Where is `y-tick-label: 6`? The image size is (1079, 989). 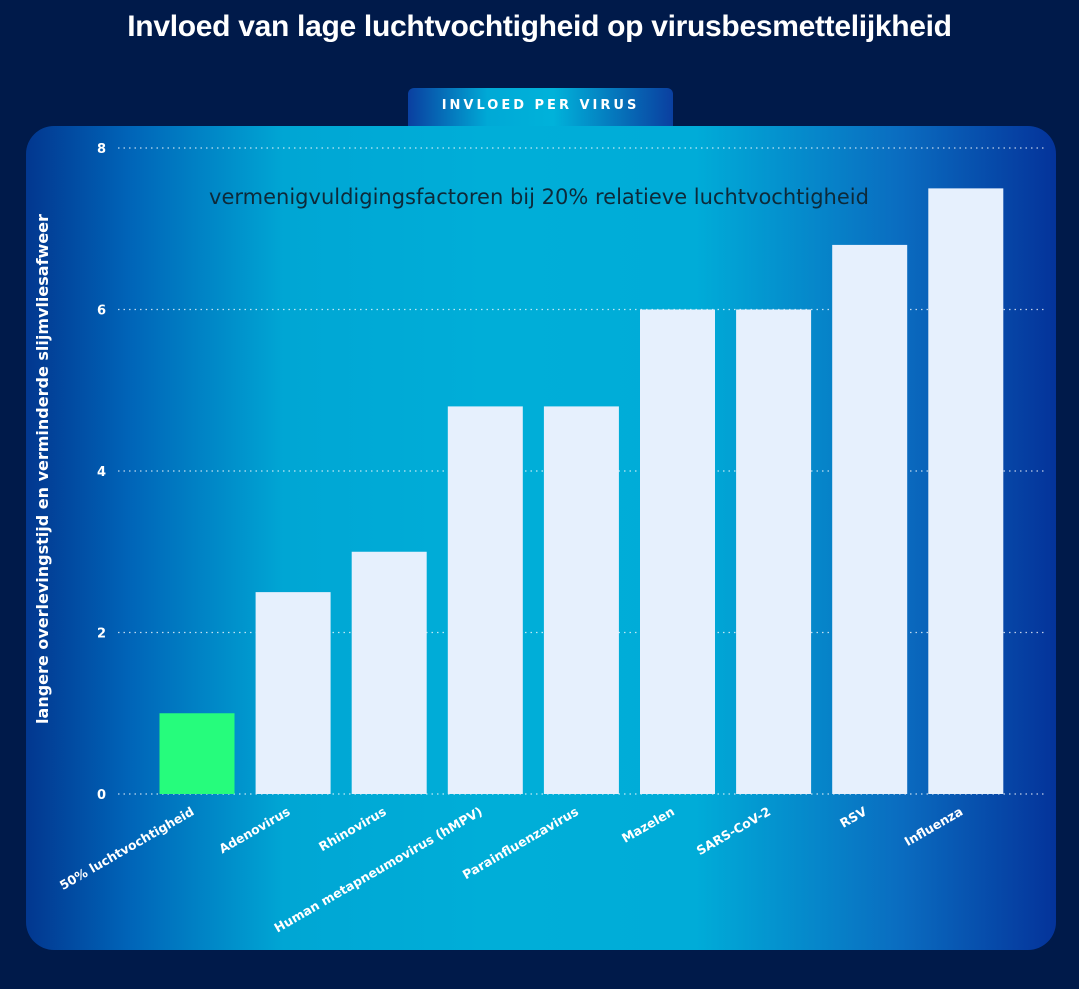 y-tick-label: 6 is located at coordinates (101, 311).